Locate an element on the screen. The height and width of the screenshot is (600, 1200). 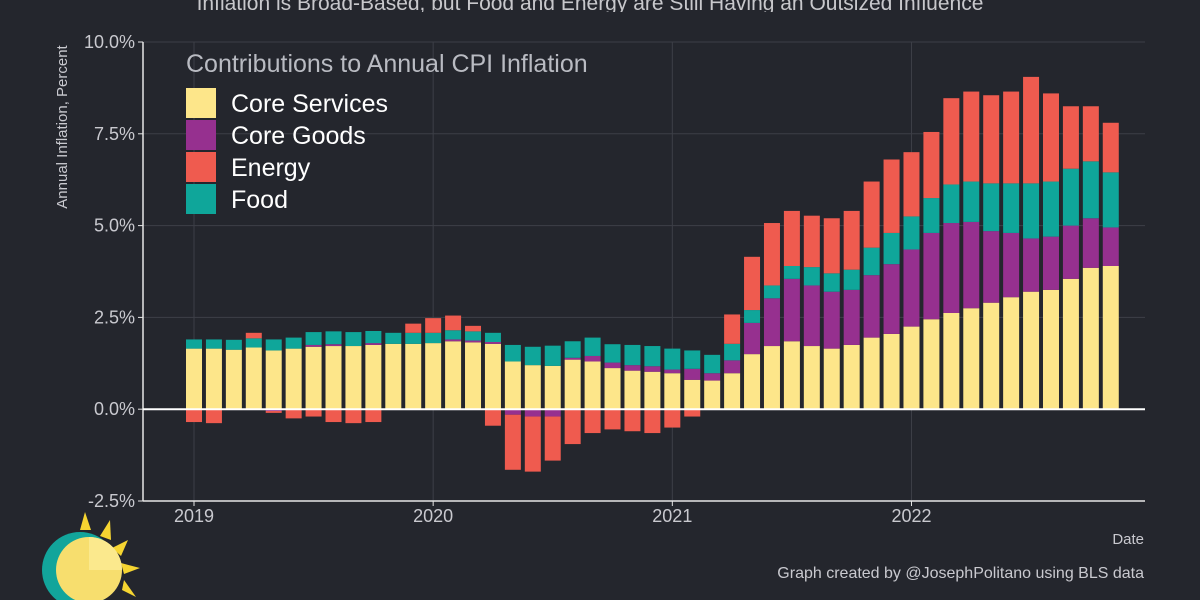
sun-logo-icon is located at coordinates (91, 556).